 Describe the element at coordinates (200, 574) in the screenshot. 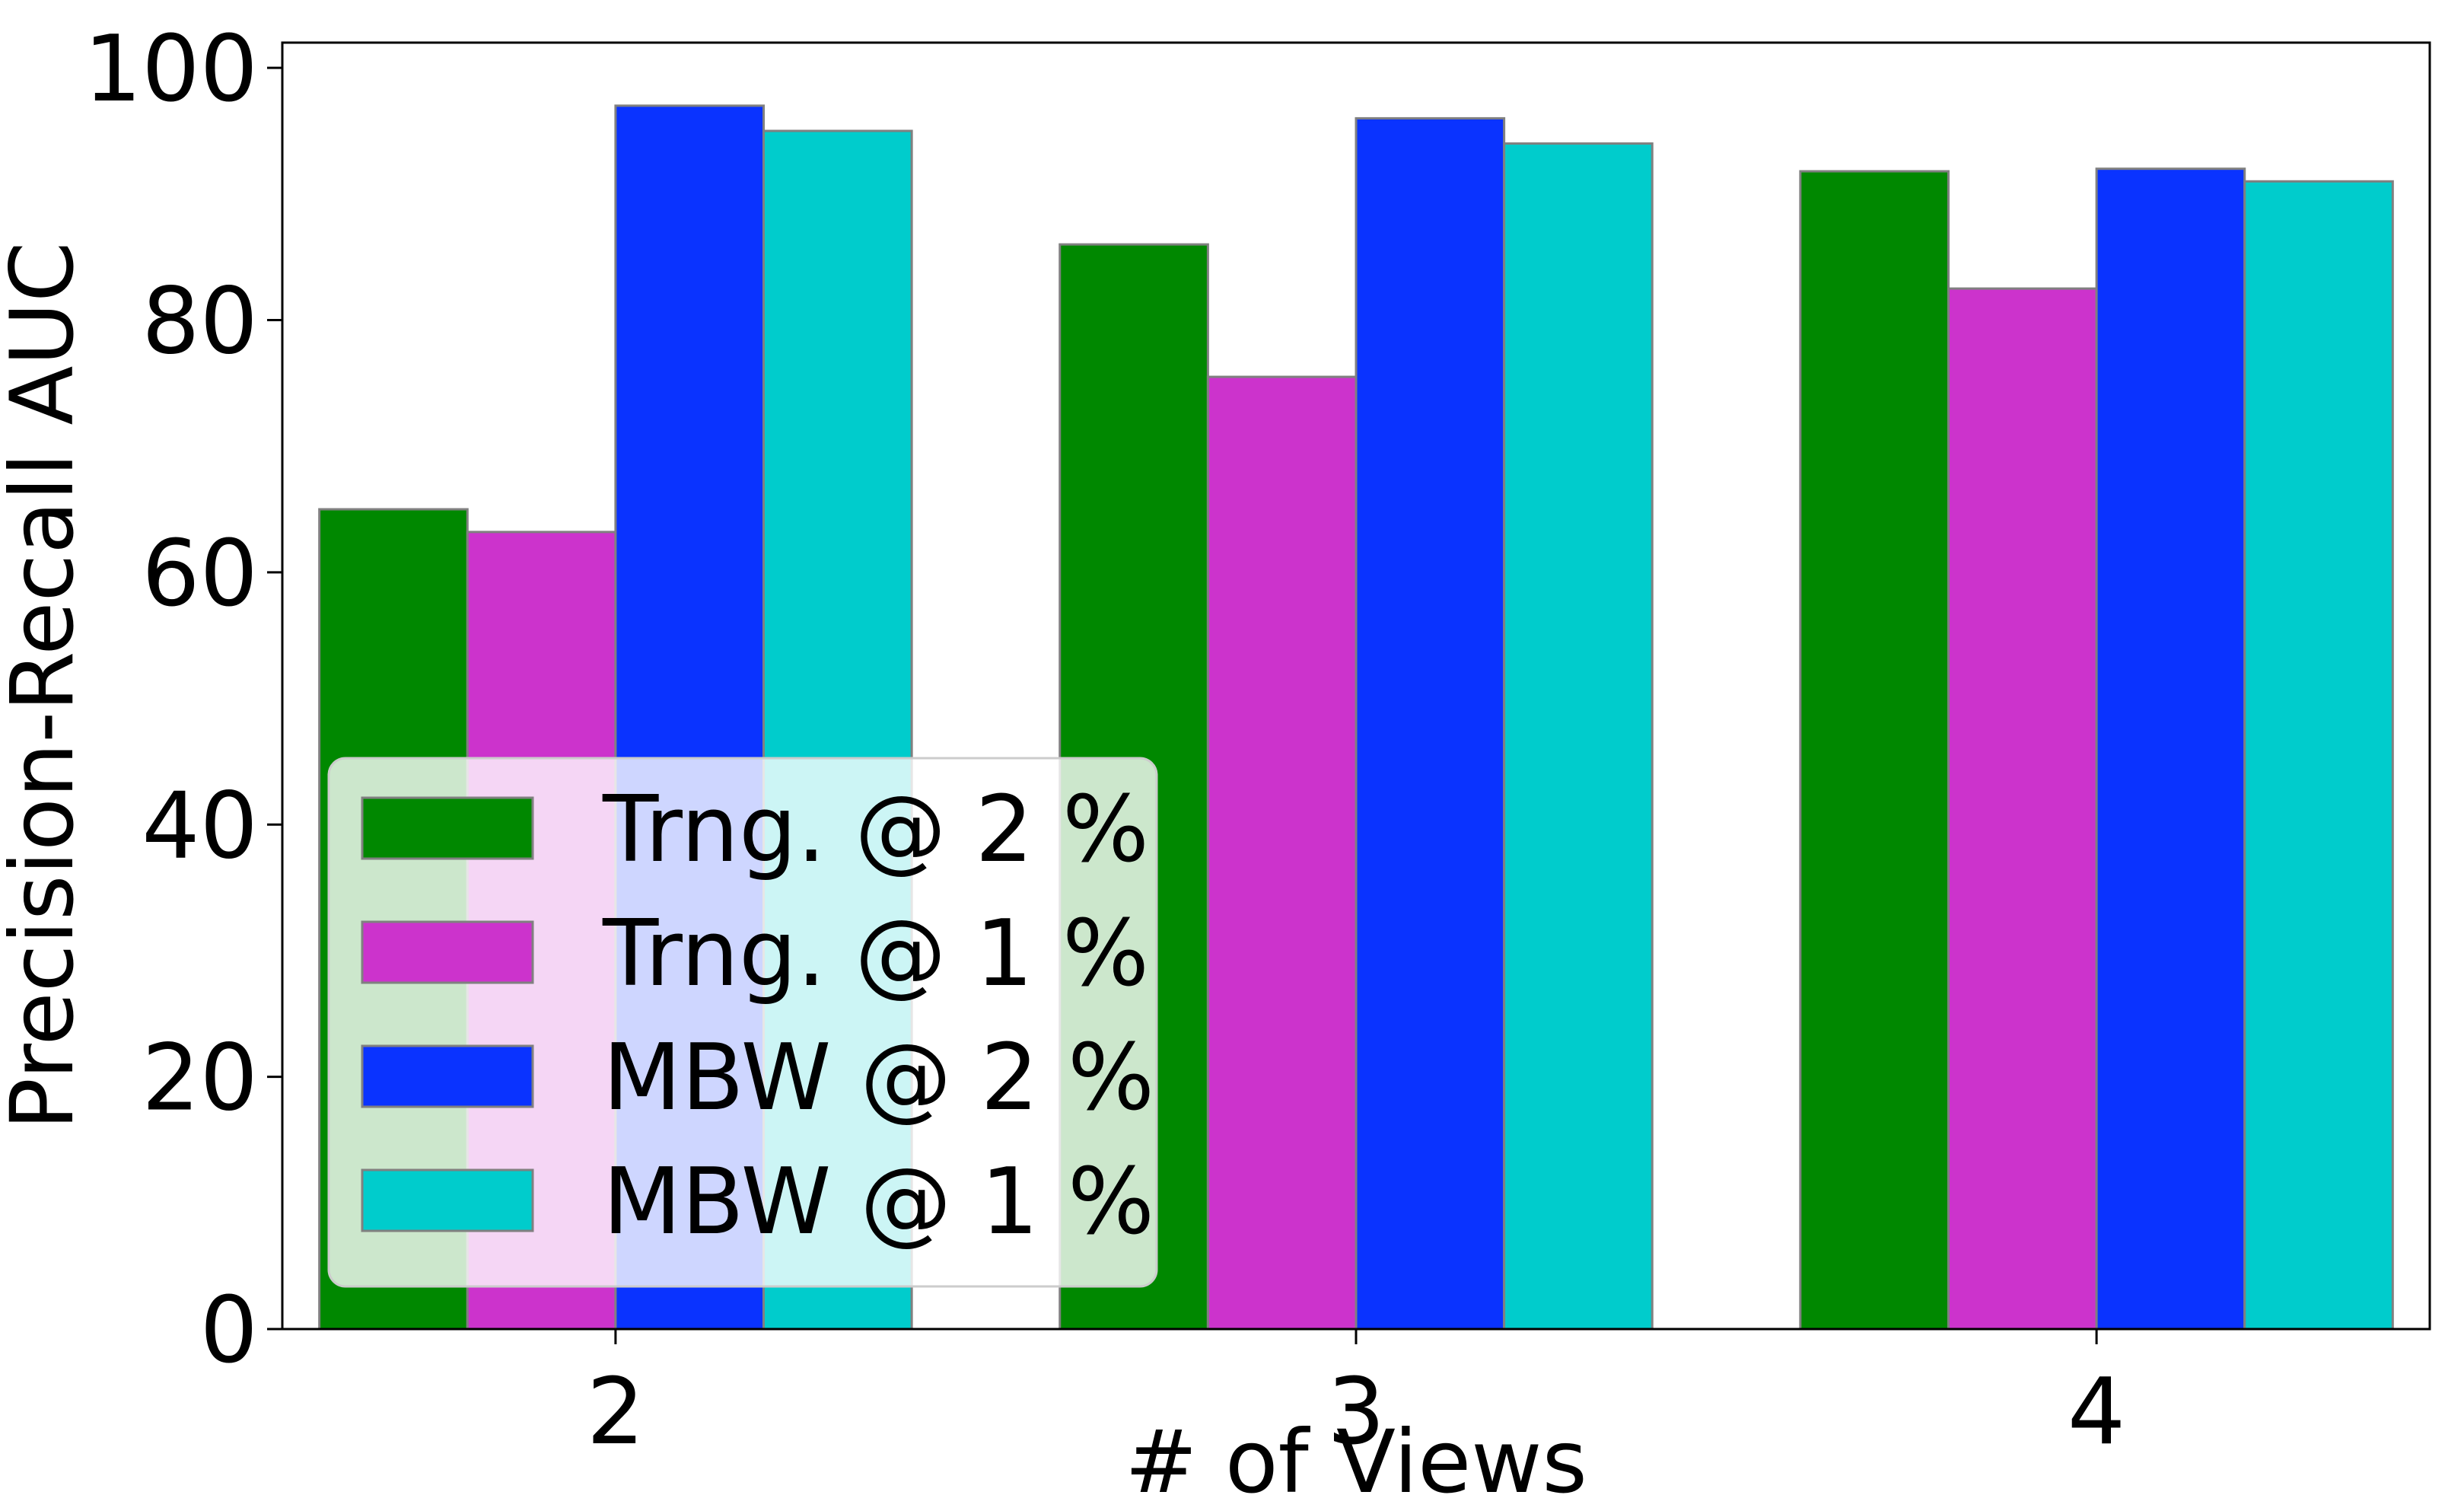

I see `y-tick-label: 60` at that location.